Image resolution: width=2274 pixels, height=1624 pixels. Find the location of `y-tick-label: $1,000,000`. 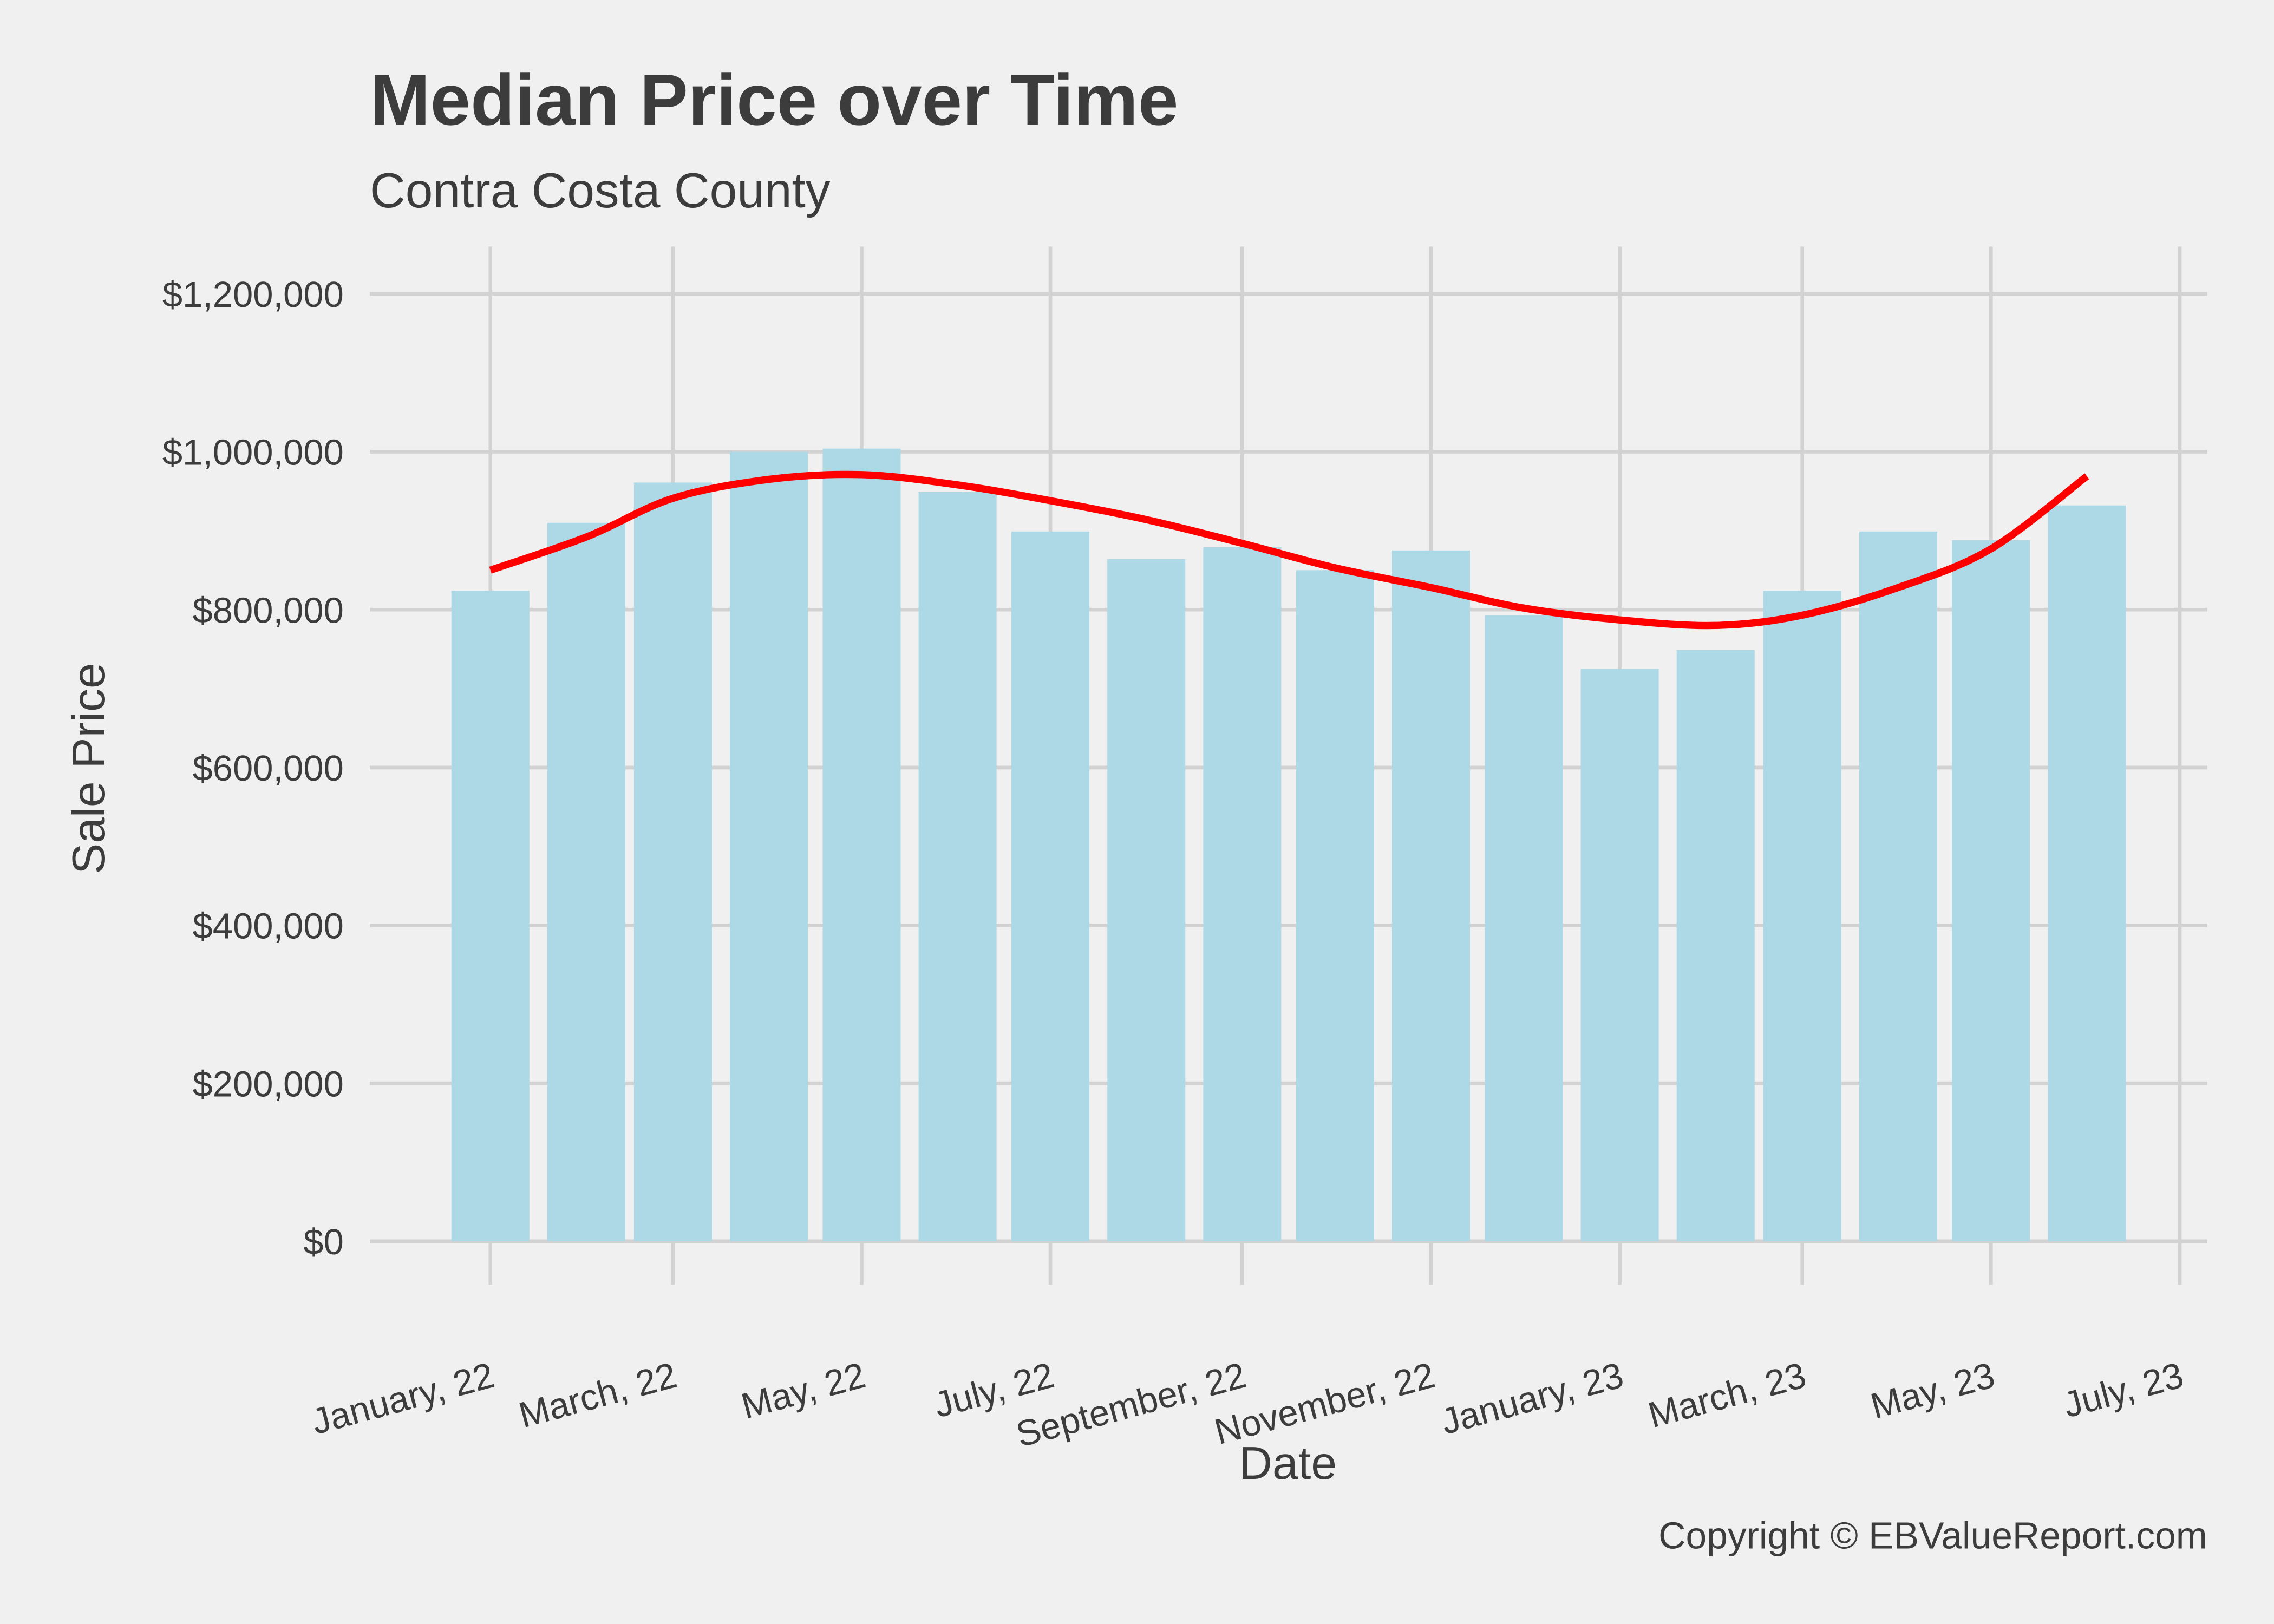

y-tick-label: $1,000,000 is located at coordinates (253, 453).